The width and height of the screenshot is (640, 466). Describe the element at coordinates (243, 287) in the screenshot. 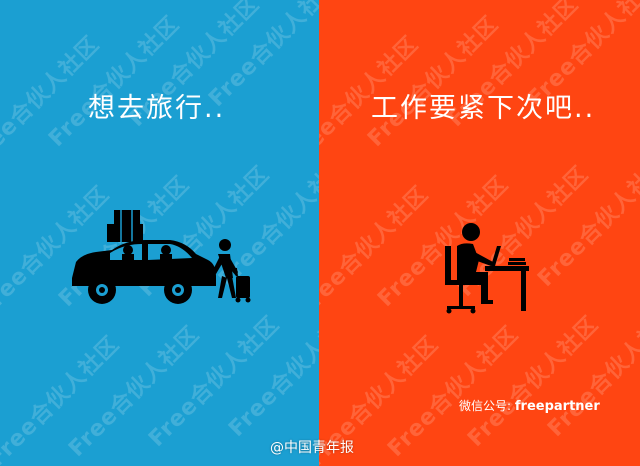

I see `traveler-suitcase` at that location.